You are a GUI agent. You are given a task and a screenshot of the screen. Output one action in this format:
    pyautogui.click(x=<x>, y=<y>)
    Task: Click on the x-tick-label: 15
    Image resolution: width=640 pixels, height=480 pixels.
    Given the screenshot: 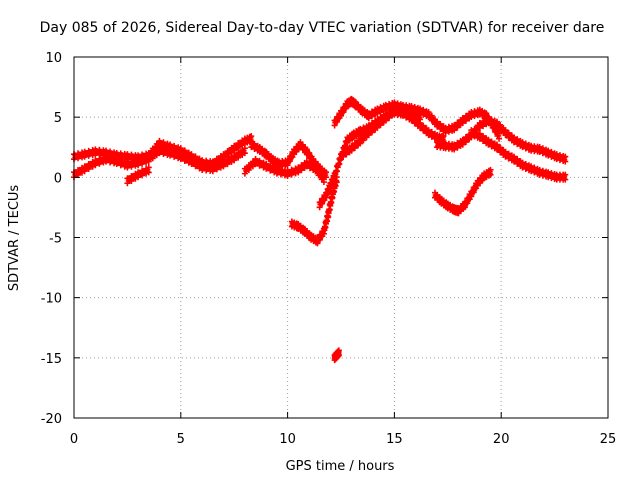 What is the action you would take?
    pyautogui.click(x=394, y=439)
    